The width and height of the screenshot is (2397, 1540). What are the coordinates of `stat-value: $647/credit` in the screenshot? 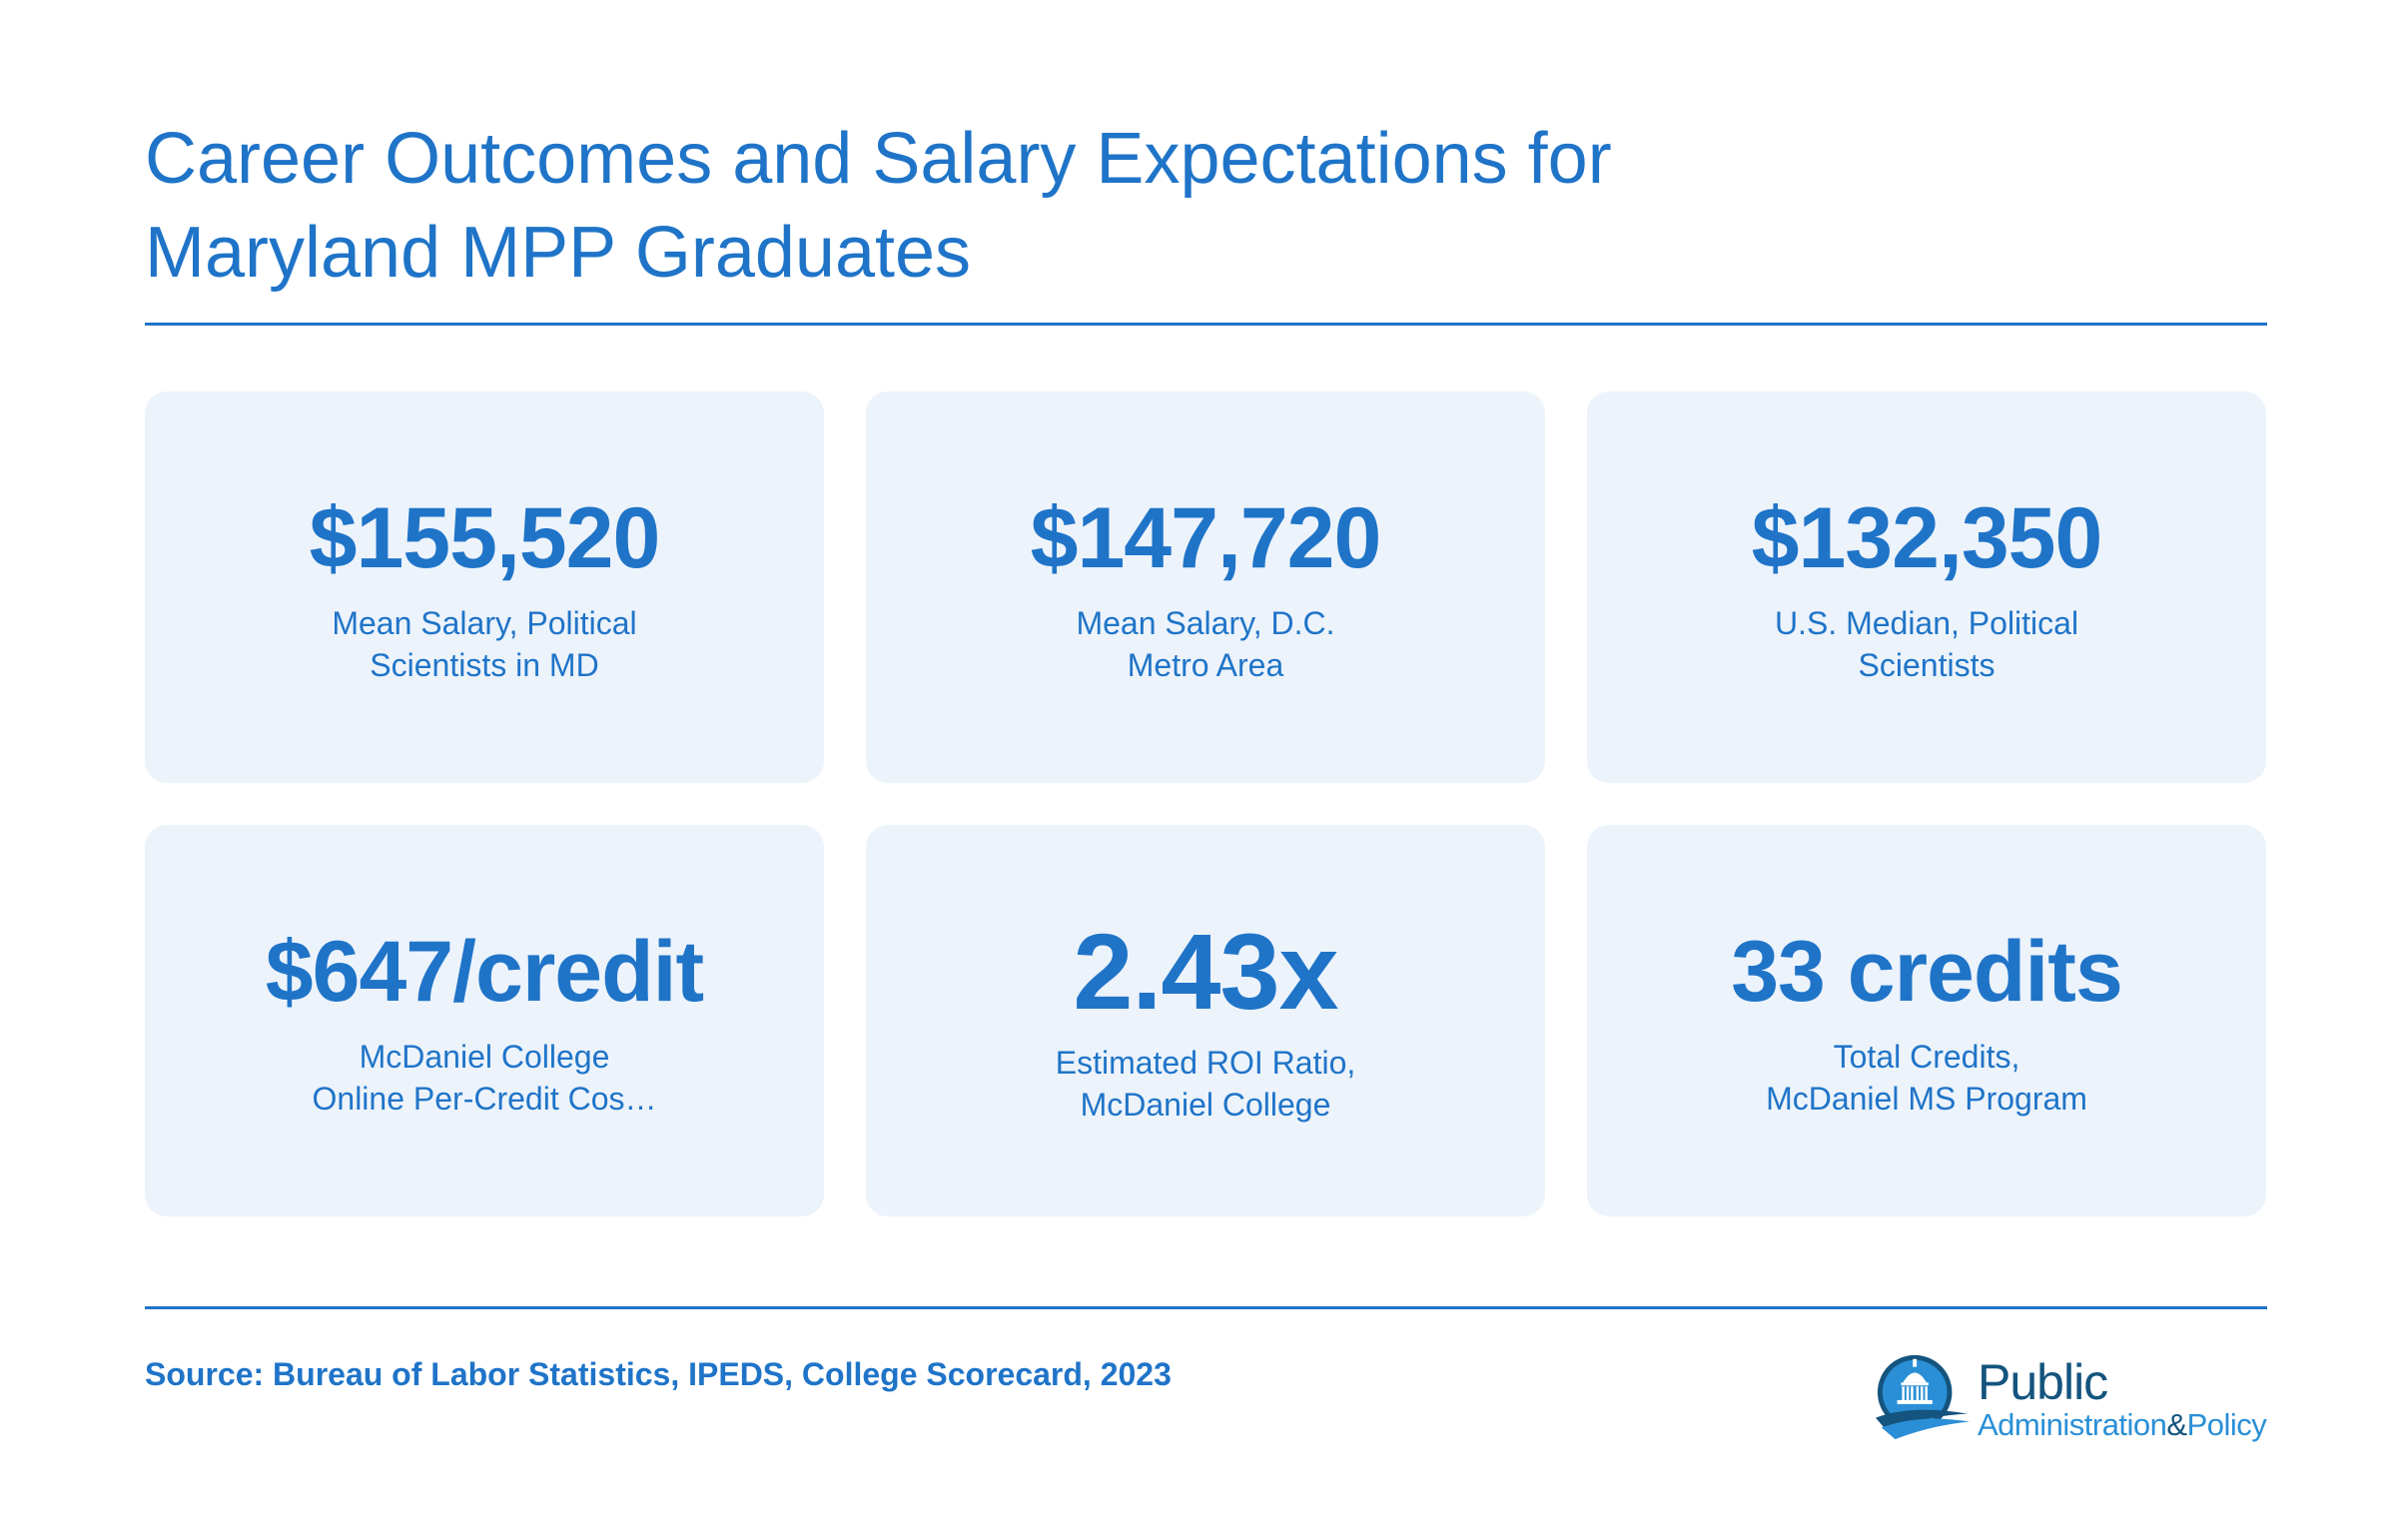 It's located at (485, 972).